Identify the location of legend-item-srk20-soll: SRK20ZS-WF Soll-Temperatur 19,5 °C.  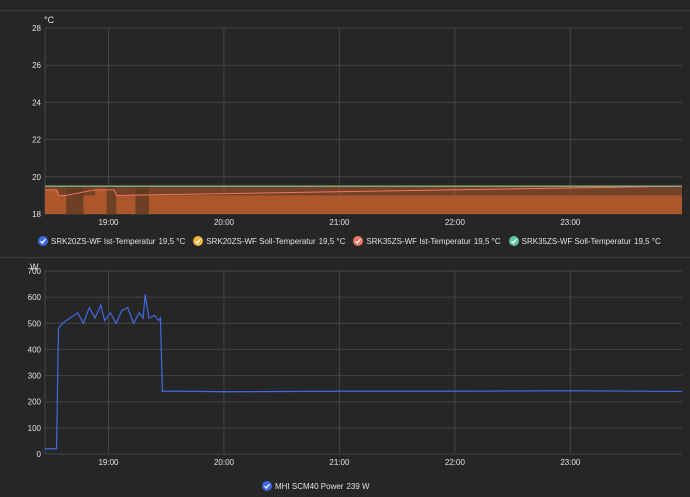
(269, 241).